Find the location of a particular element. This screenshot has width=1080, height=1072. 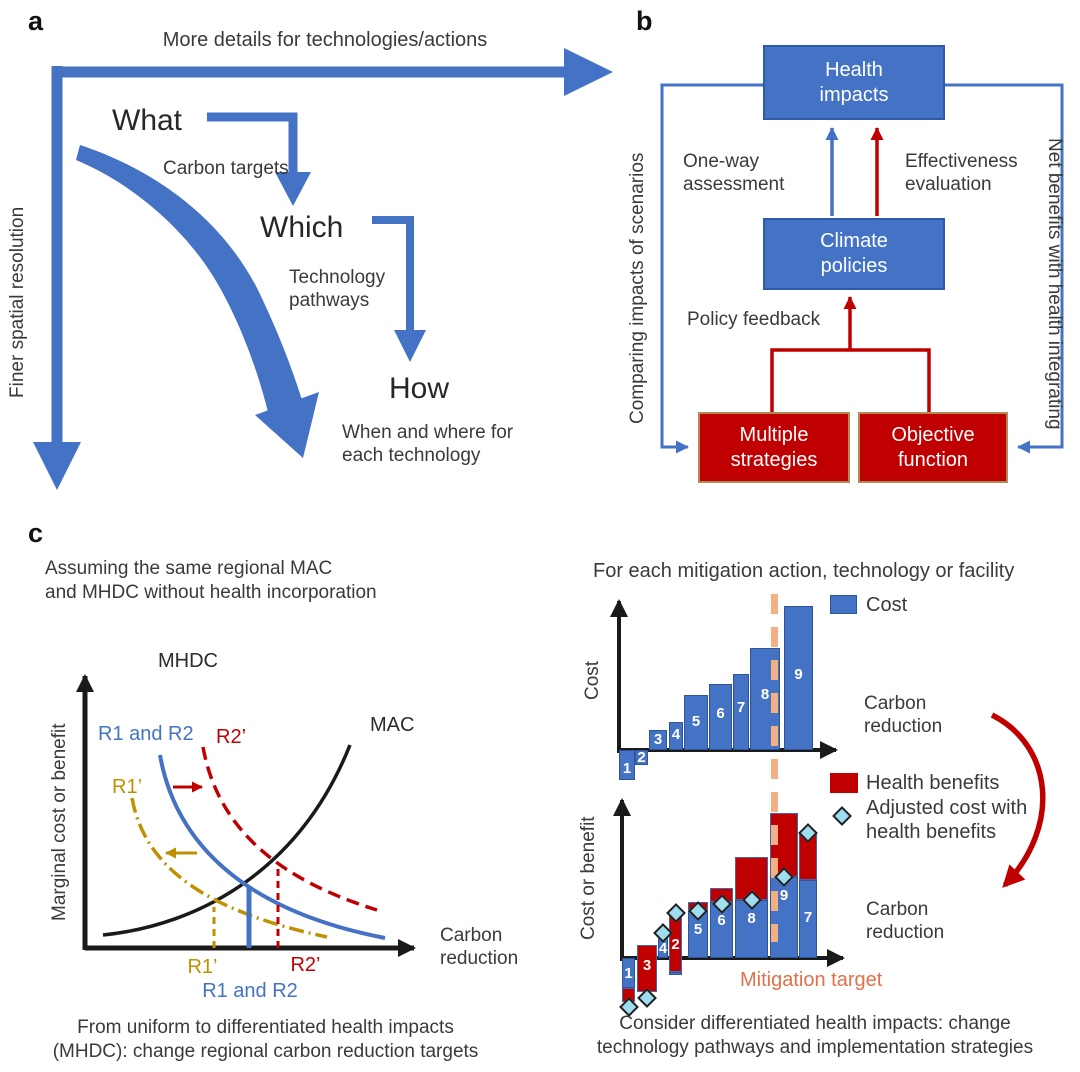

cost-legend-label: Cost is located at coordinates (887, 605).